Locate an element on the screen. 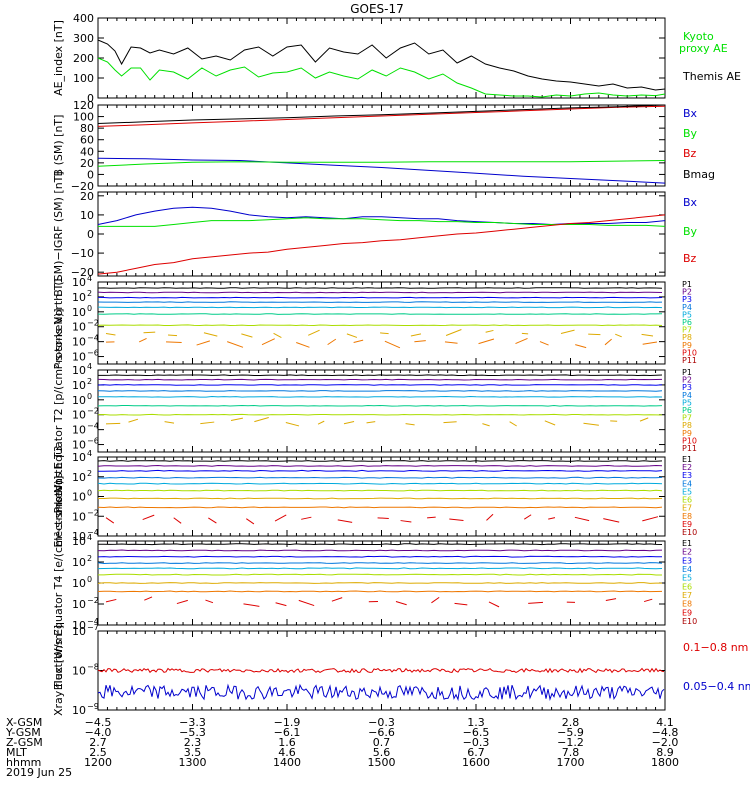 The image size is (750, 800). channel-label: E5 is located at coordinates (687, 578).